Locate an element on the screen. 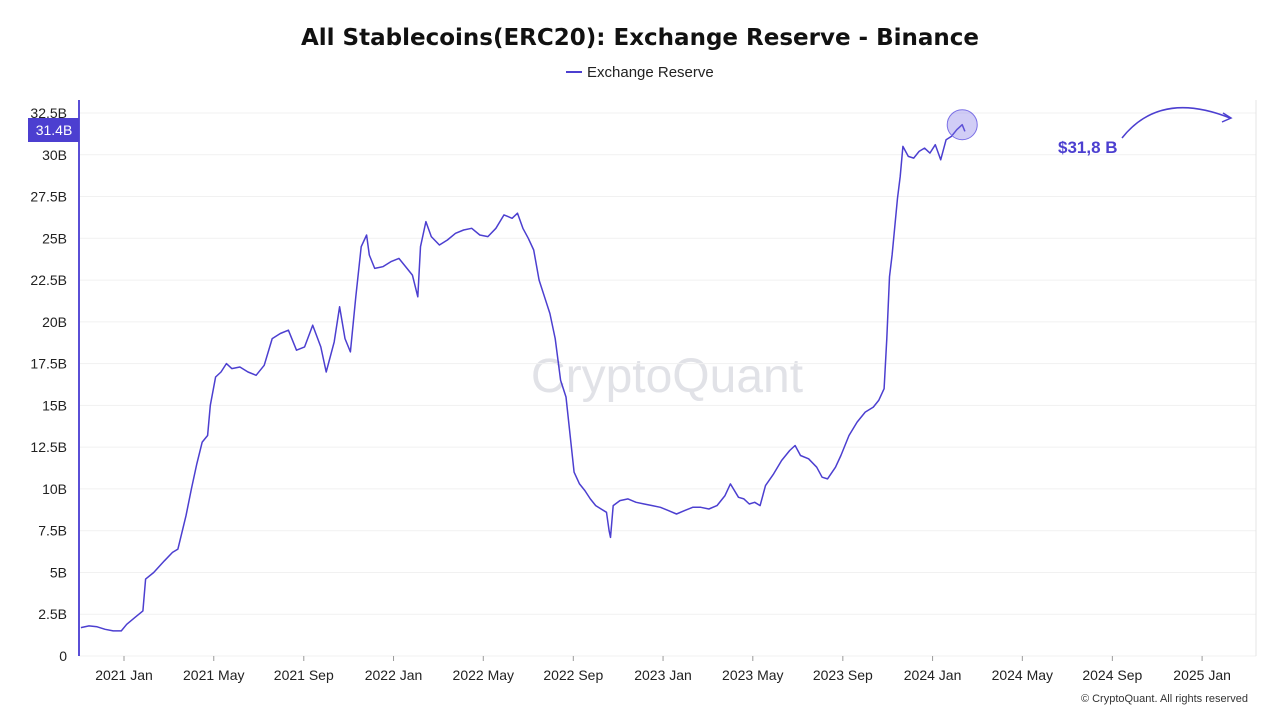 This screenshot has width=1280, height=720. watermark: CryptoQuant is located at coordinates (667, 376).